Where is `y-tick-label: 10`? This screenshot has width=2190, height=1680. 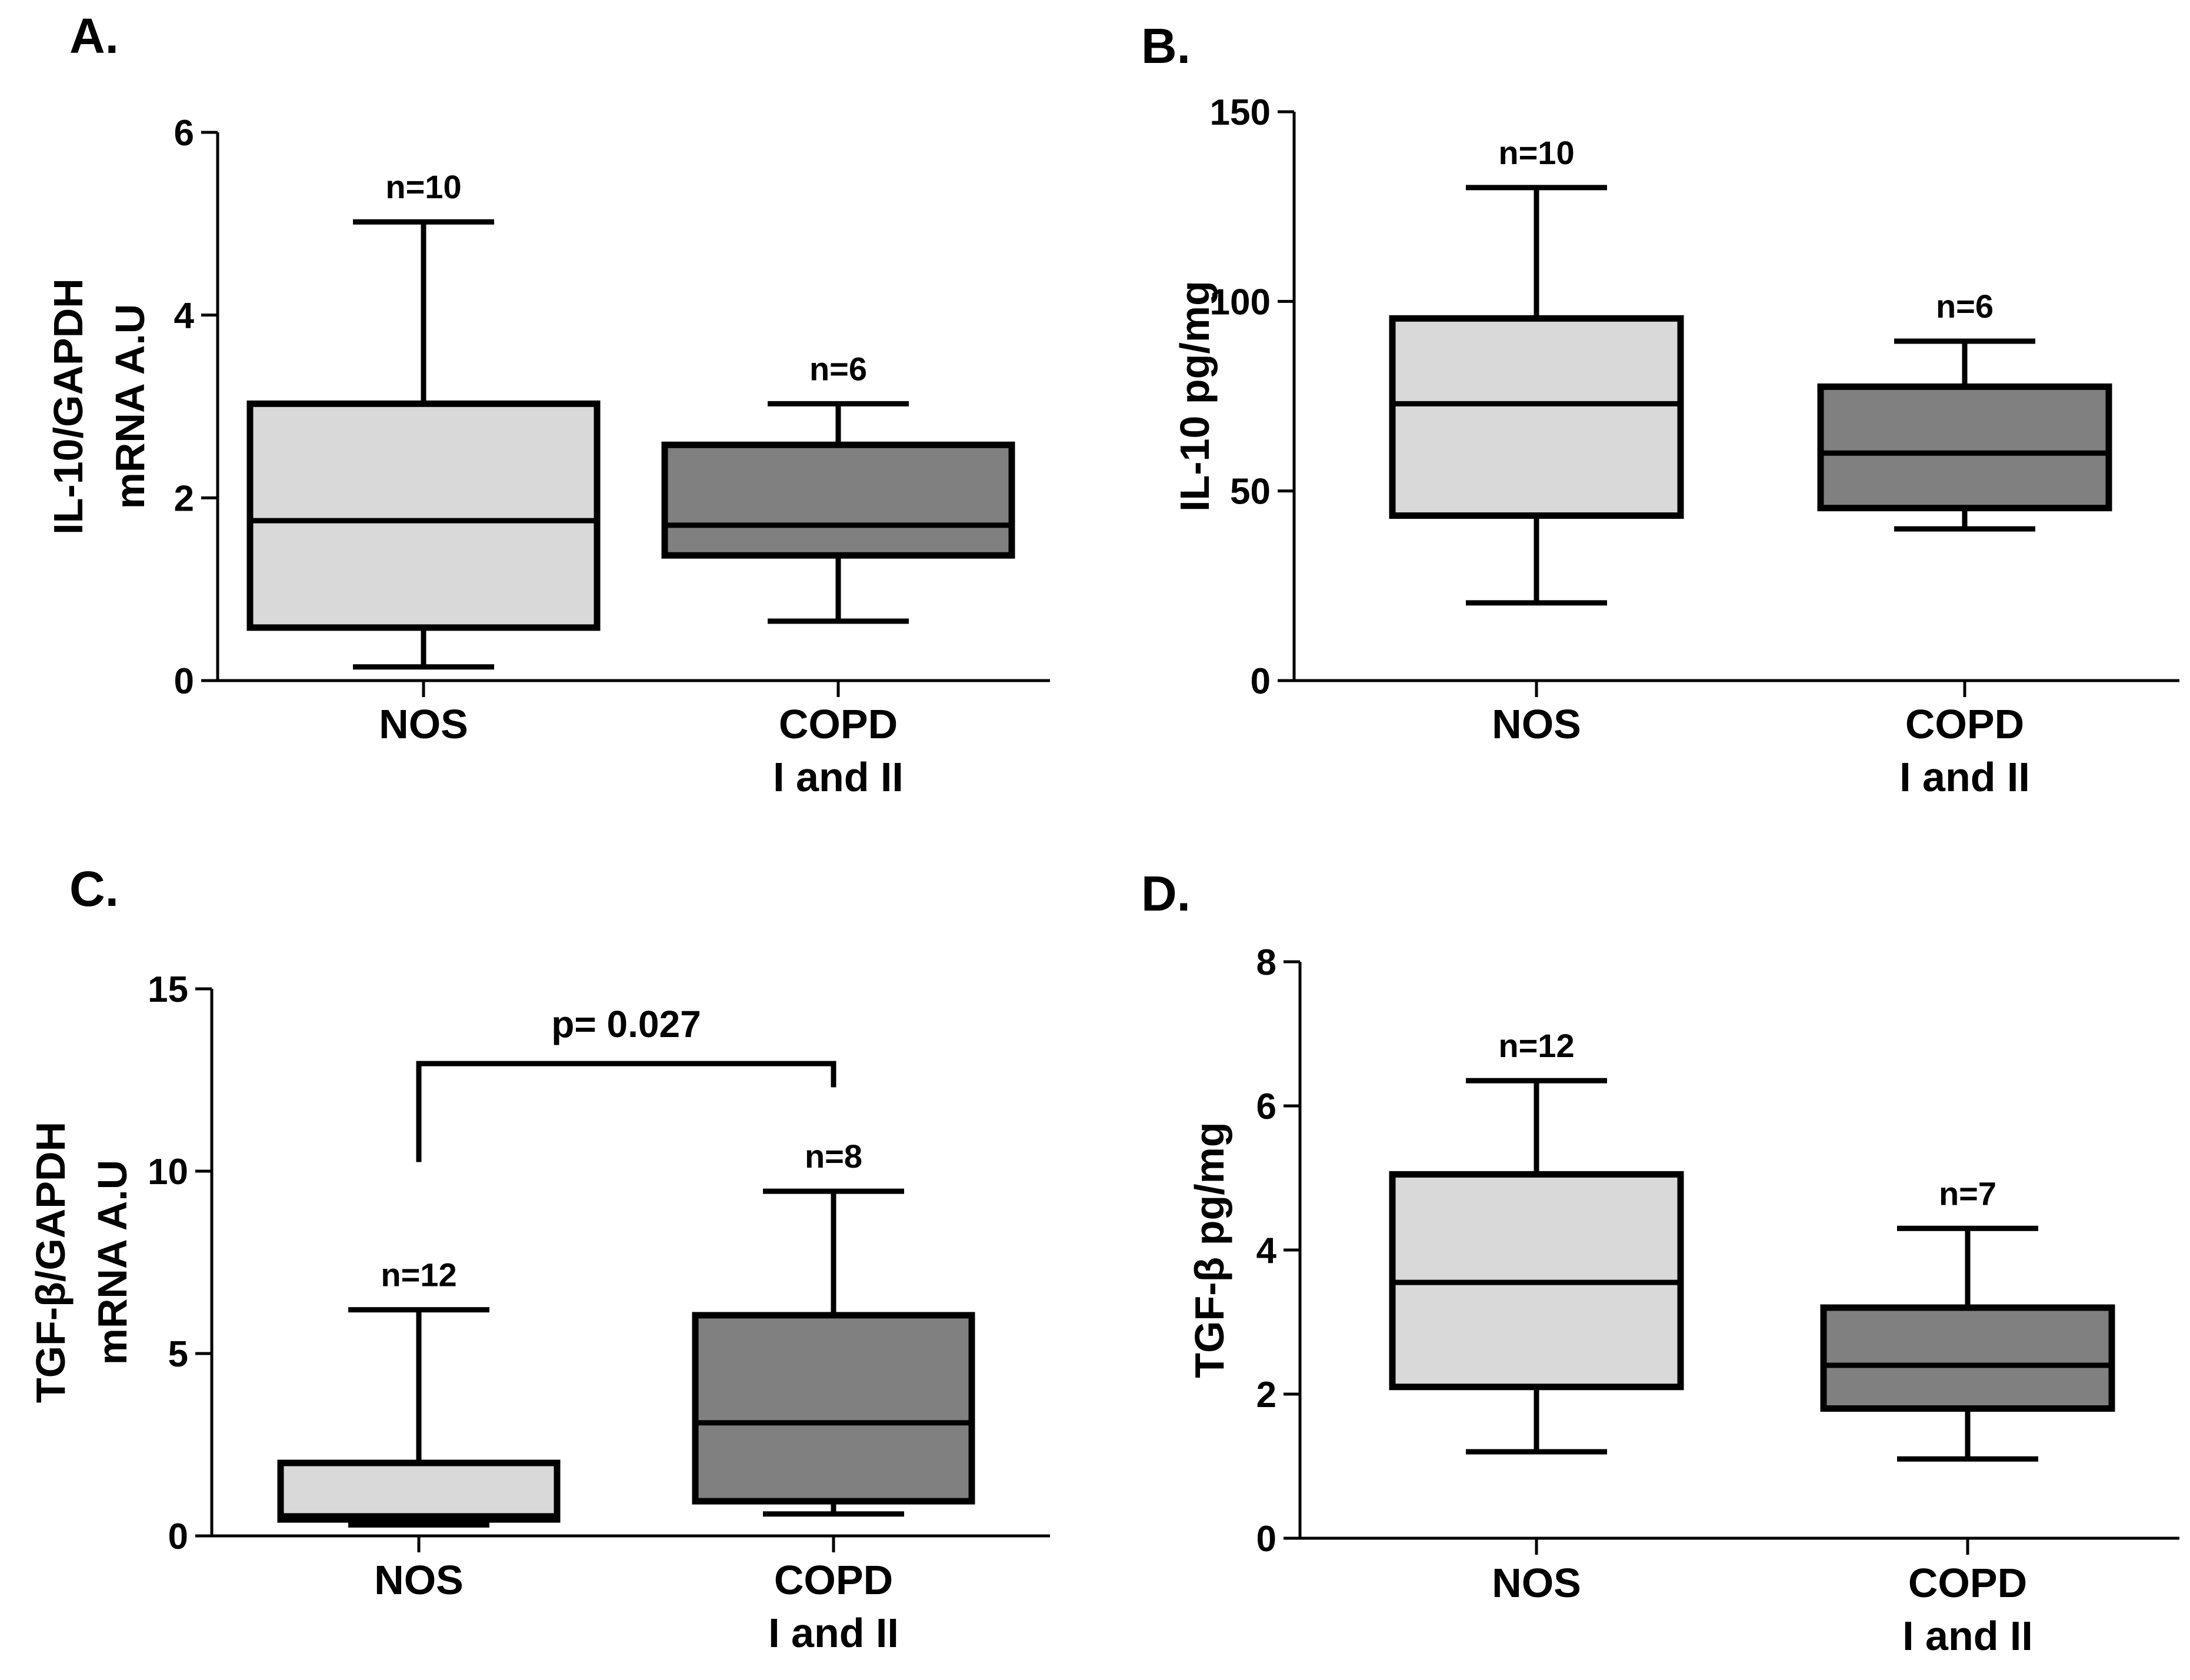
y-tick-label: 10 is located at coordinates (168, 1172).